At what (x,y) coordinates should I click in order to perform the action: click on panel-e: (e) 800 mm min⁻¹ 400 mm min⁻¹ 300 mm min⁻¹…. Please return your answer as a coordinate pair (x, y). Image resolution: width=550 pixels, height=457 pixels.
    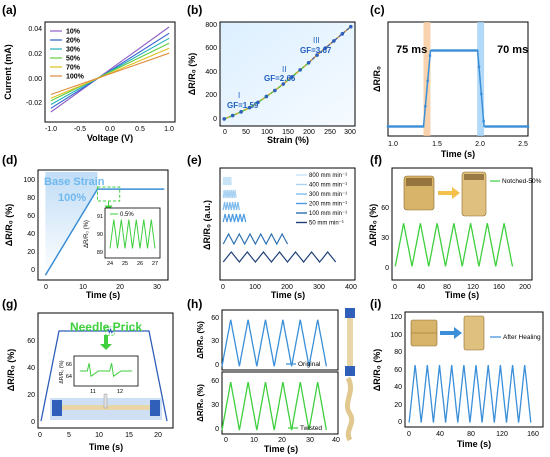
    Looking at the image, I should click on (272, 226).